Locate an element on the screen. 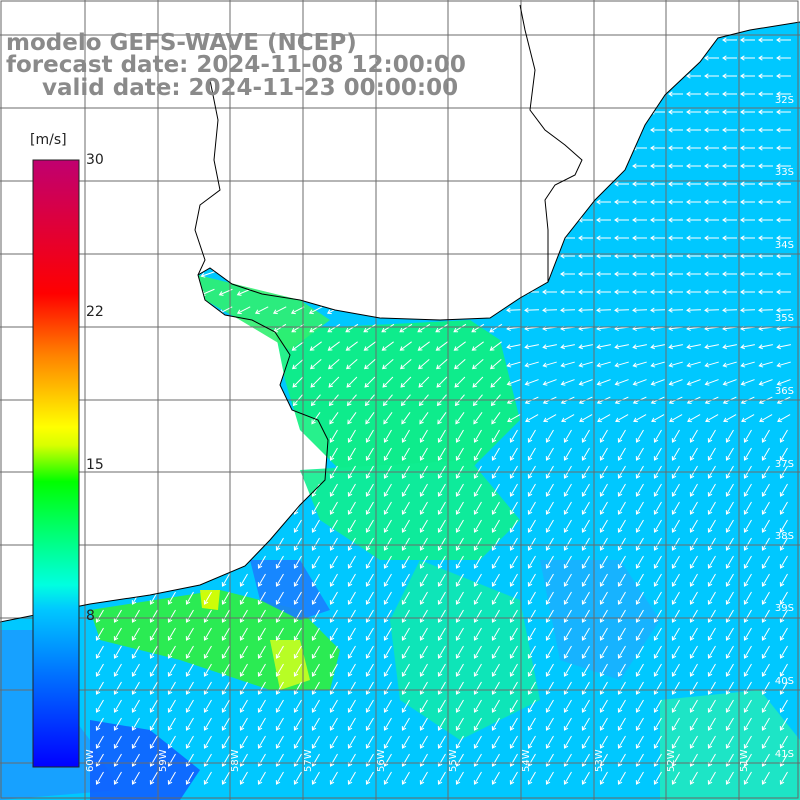 This screenshot has height=800, width=800. speed-patch-green is located at coordinates (264, 312).